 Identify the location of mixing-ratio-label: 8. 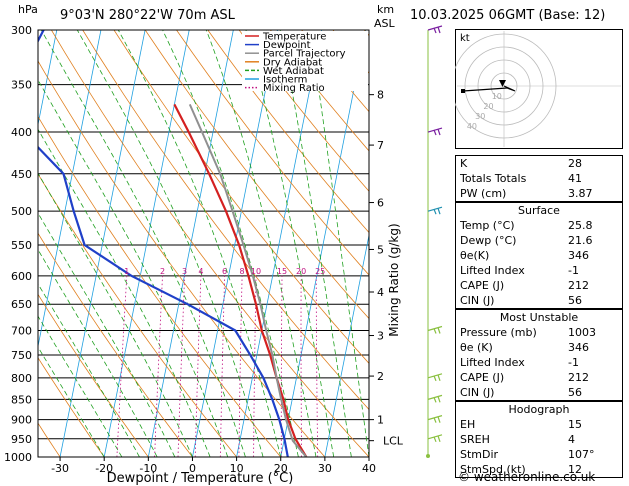
(242, 271).